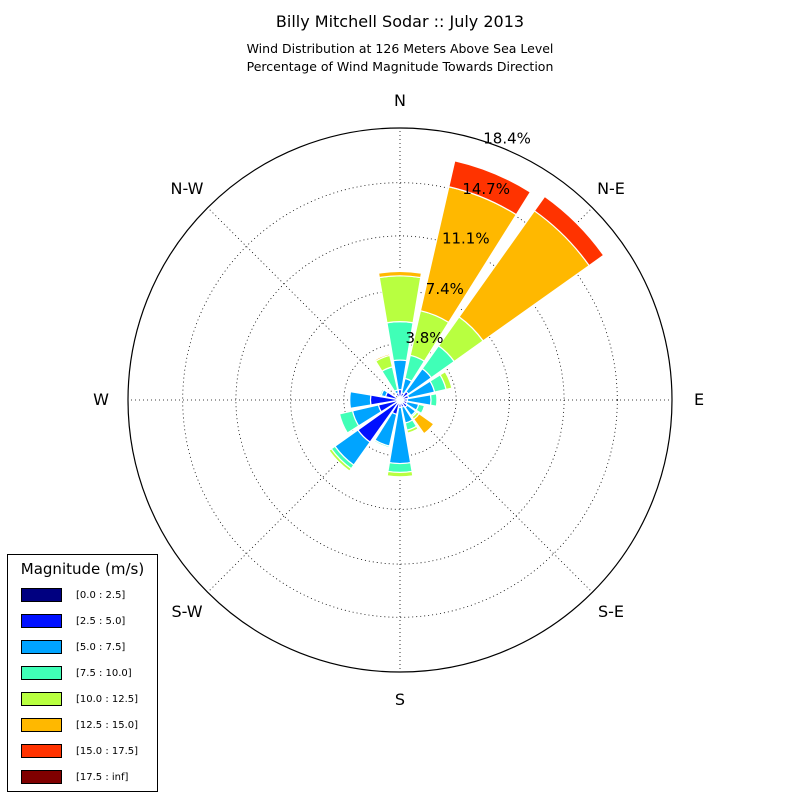 The height and width of the screenshot is (800, 800). Describe the element at coordinates (611, 611) in the screenshot. I see `direction-label: S-E` at that location.